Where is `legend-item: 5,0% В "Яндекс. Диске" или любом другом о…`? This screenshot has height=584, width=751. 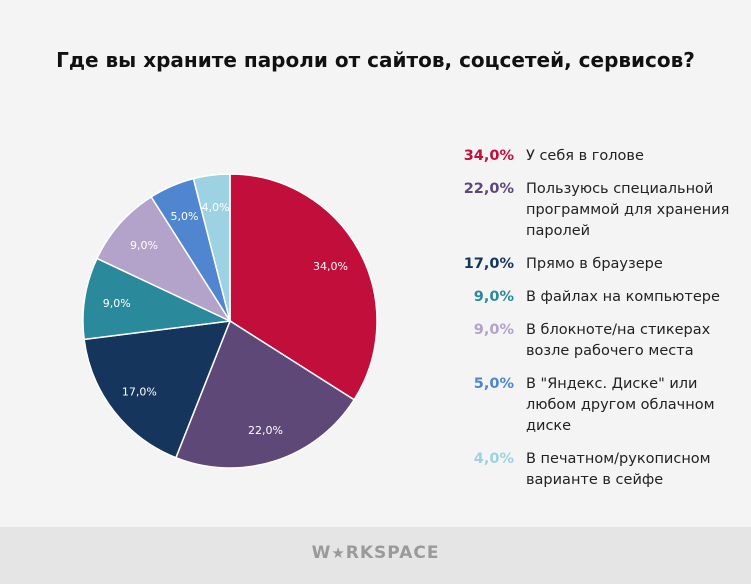
legend-item: 5,0% В "Яндекс. Диске" или любом другом о… is located at coordinates (597, 405).